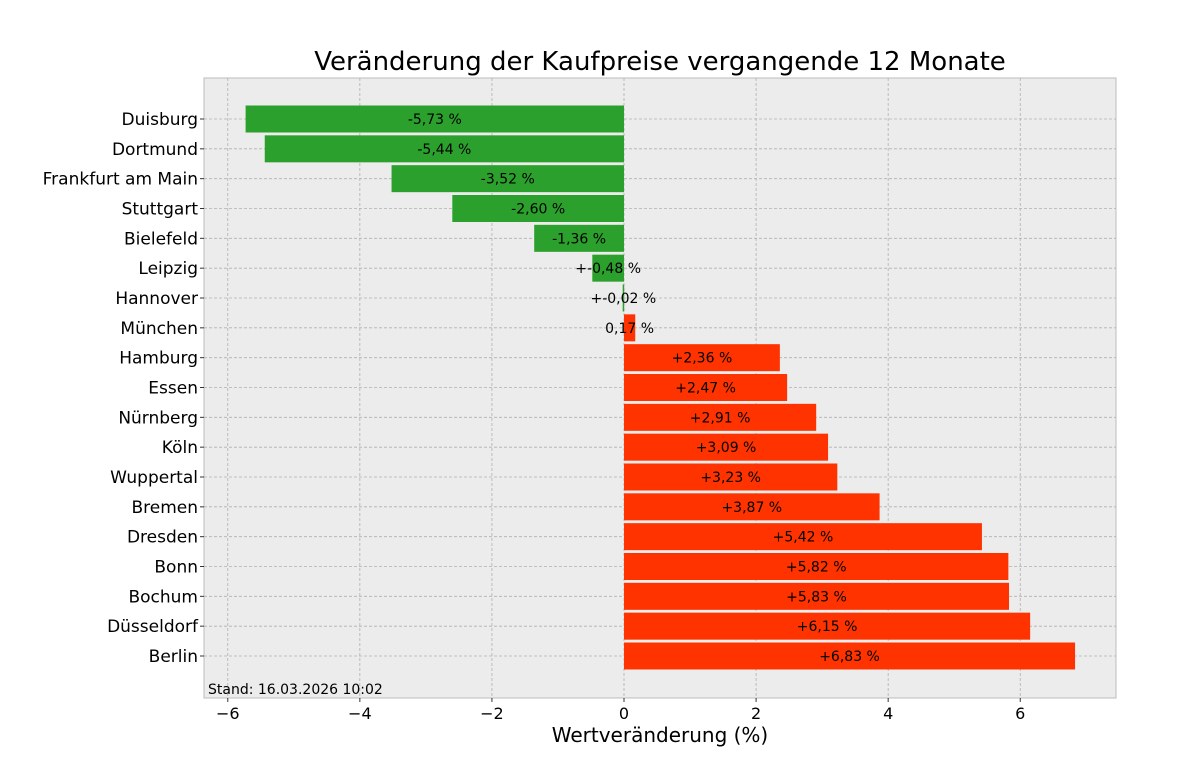 The height and width of the screenshot is (779, 1200). What do you see at coordinates (153, 627) in the screenshot?
I see `y-tick-label: Düsseldorf` at bounding box center [153, 627].